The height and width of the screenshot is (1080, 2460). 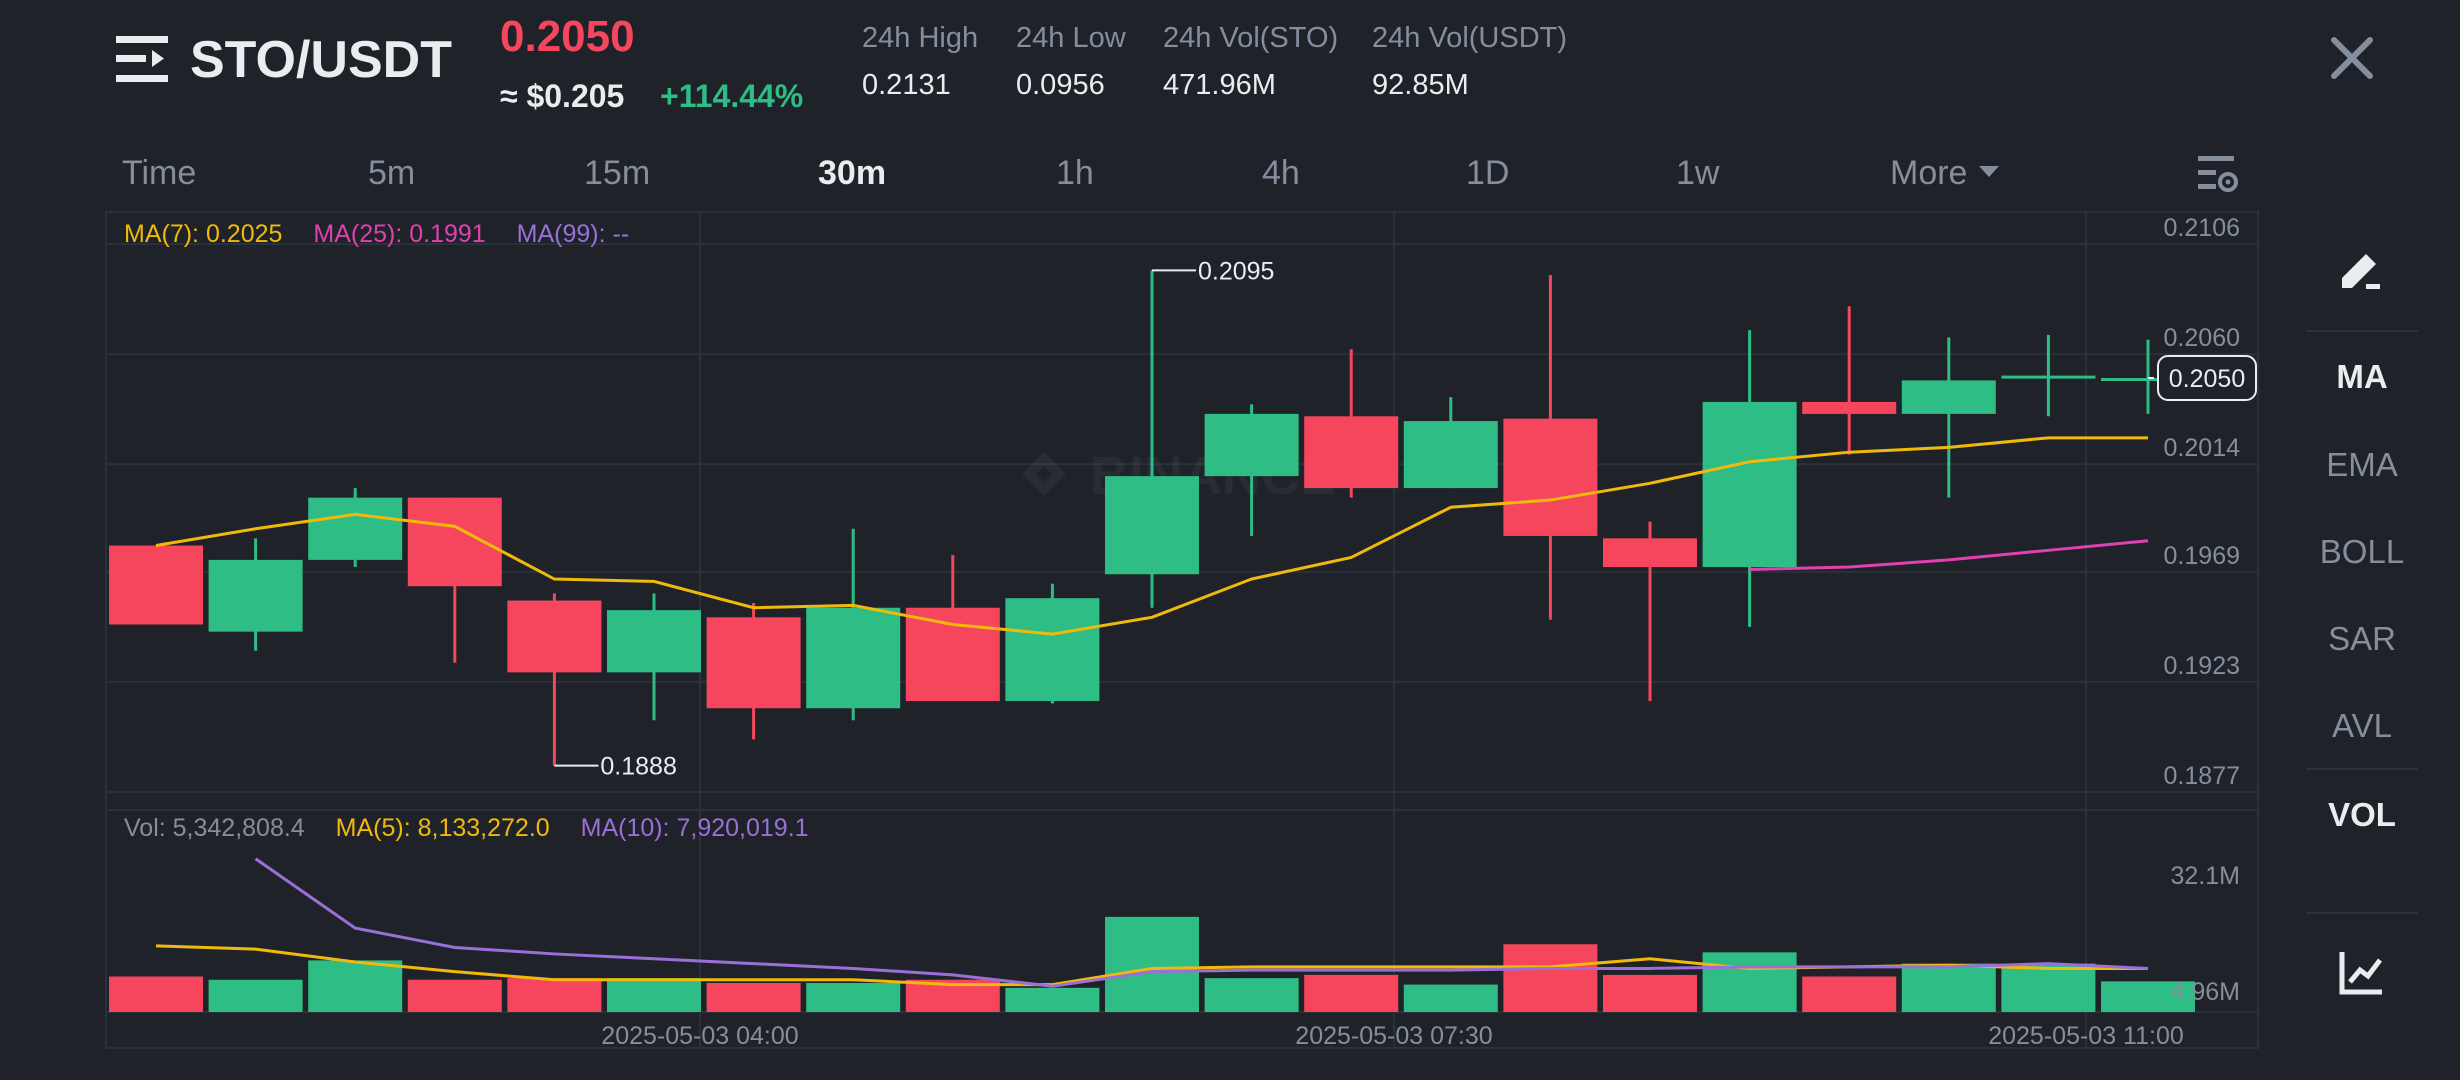 I want to click on indicator-ema: EMA, so click(x=2362, y=464).